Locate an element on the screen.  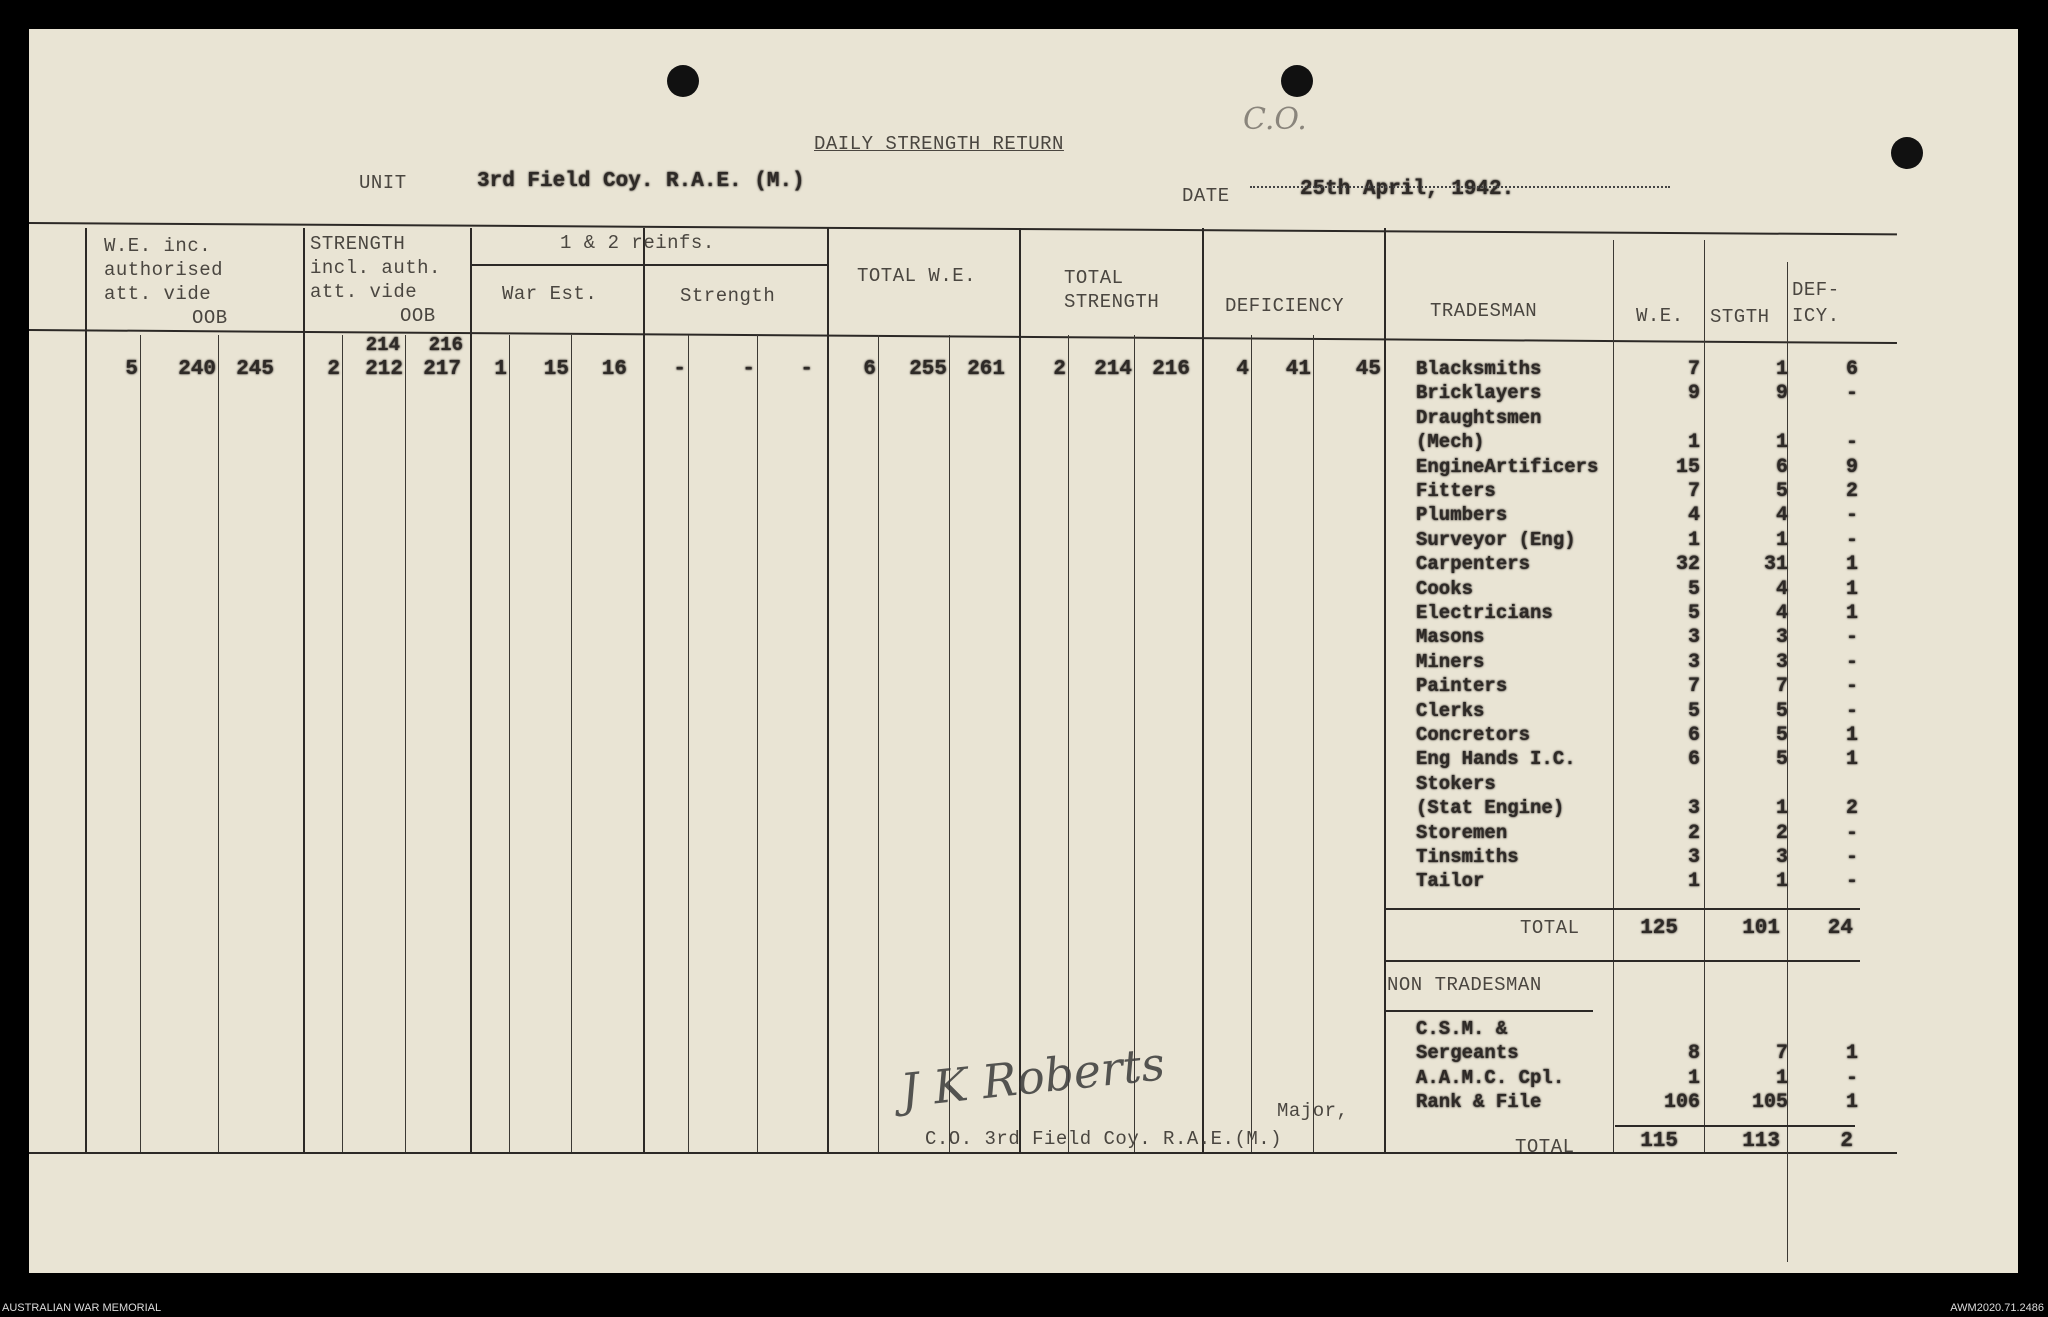
col-header-strength: STRENGTH incl. auth. att. vide OOB is located at coordinates (375, 280).